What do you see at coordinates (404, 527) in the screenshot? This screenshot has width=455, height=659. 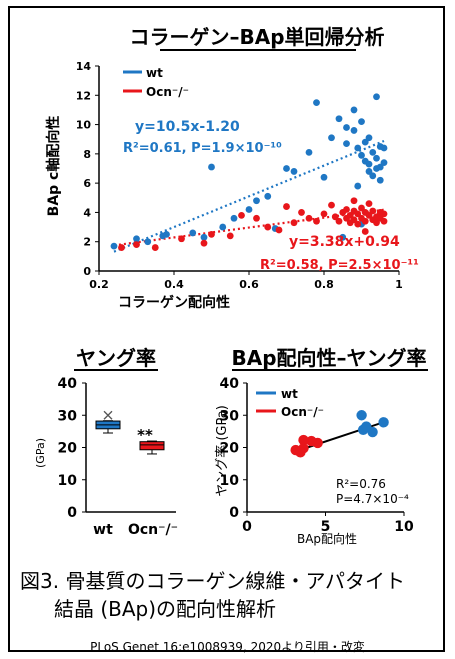 I see `corr-x-tick-label: 10` at bounding box center [404, 527].